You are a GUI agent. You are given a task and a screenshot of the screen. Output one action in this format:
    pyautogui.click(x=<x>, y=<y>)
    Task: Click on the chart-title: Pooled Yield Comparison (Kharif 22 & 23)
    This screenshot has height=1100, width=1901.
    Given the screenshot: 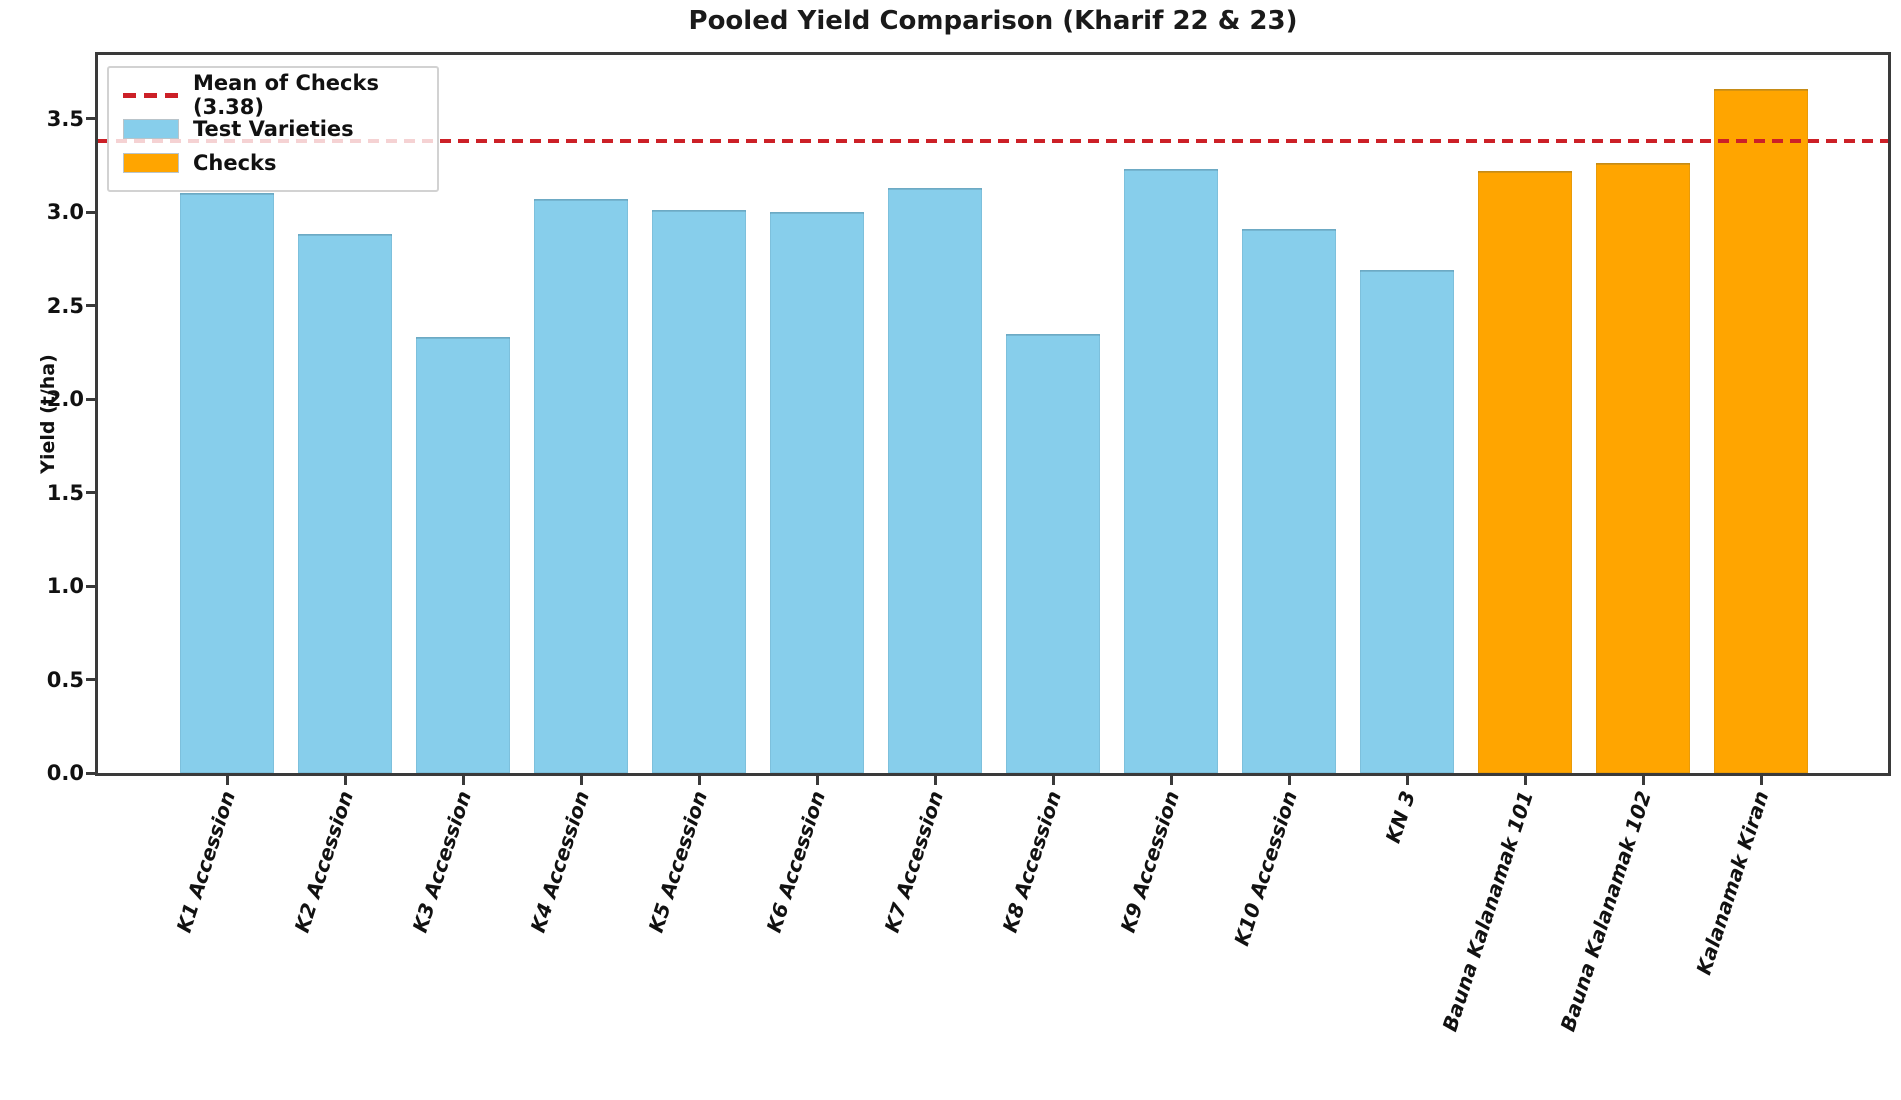 What is the action you would take?
    pyautogui.click(x=993, y=21)
    